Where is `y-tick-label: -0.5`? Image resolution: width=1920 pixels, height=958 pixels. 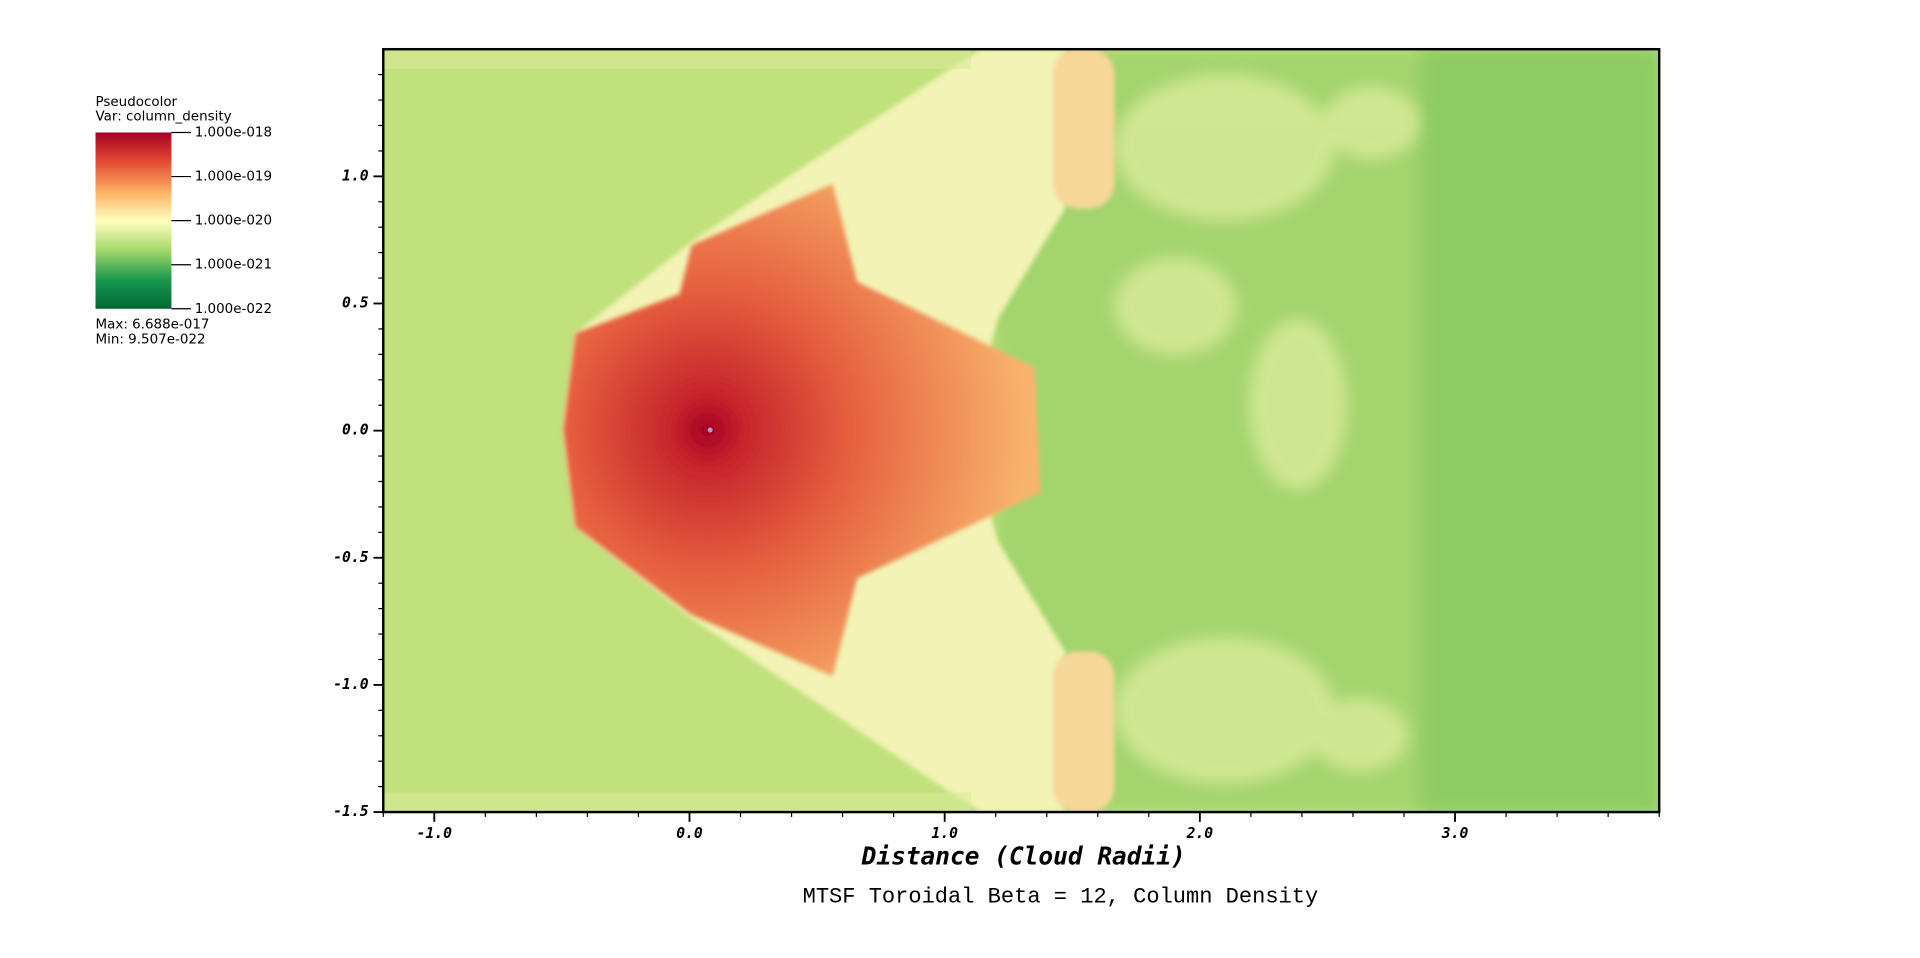 y-tick-label: -0.5 is located at coordinates (351, 557).